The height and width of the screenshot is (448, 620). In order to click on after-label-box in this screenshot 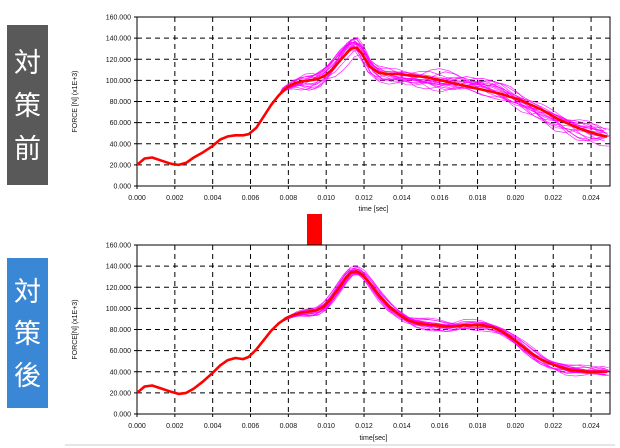, I will do `click(27, 333)`.